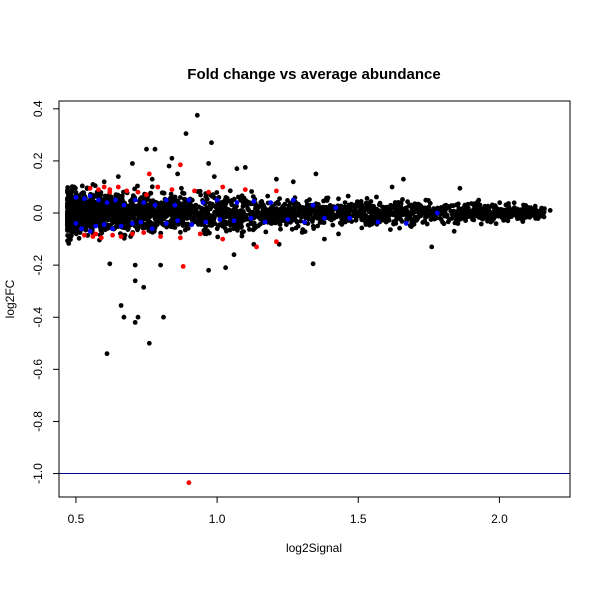  I want to click on x-axis: 0.5 1.0 1.5 2.0, so click(288, 511).